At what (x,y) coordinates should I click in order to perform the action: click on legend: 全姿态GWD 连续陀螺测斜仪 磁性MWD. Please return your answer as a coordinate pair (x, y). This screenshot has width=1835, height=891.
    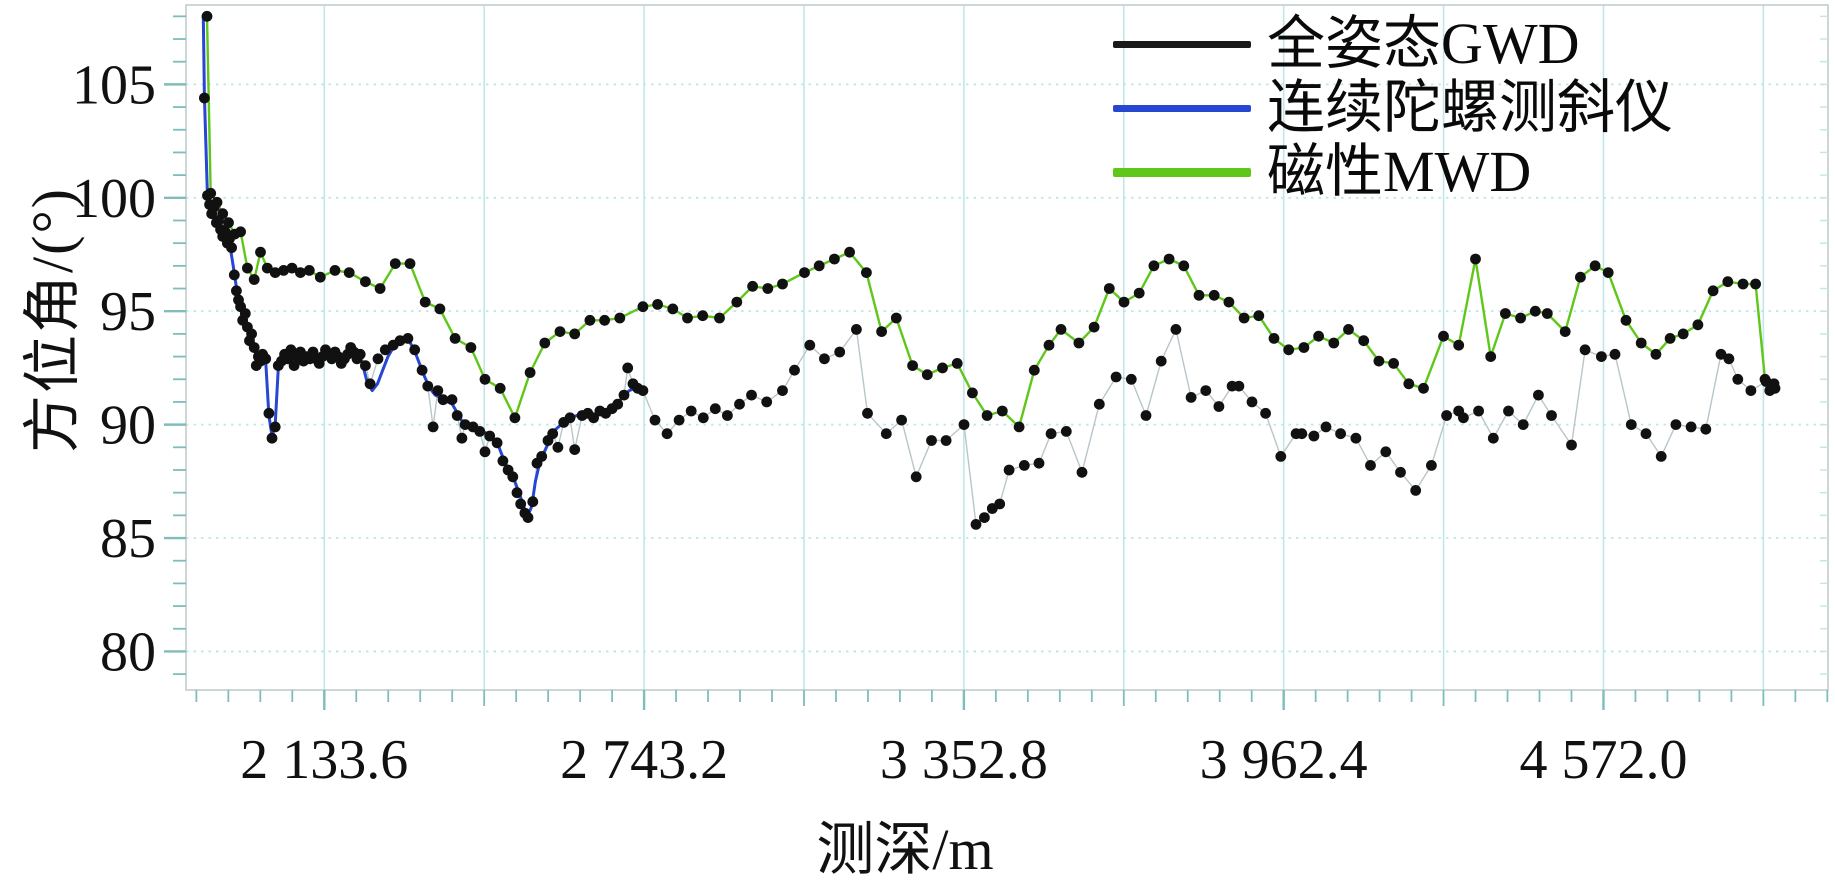
    Looking at the image, I should click on (1393, 108).